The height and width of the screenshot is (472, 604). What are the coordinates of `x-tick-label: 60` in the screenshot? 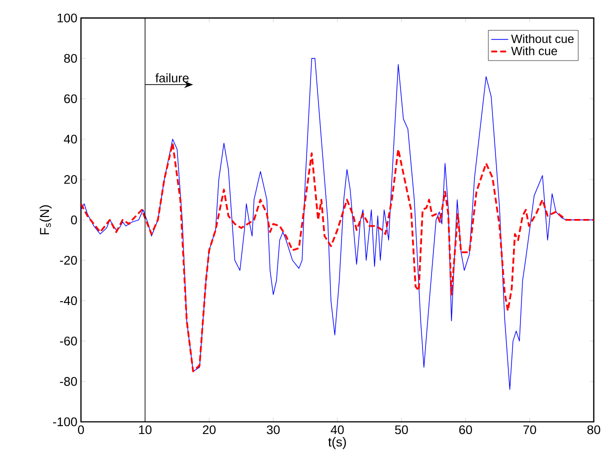 It's located at (465, 429).